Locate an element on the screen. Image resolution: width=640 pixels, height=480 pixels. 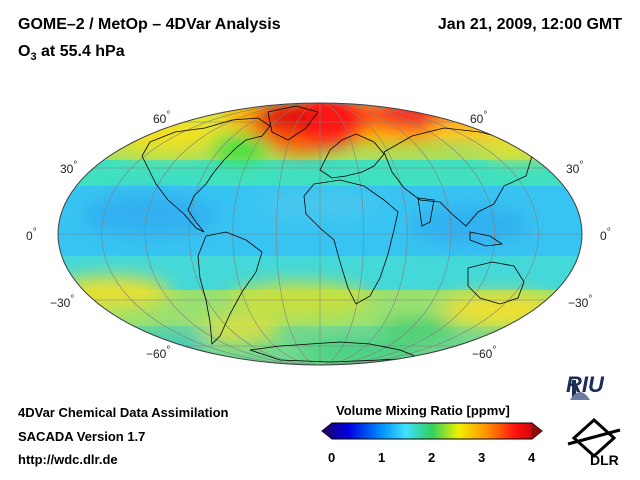
dlr-logo is located at coordinates (594, 438).